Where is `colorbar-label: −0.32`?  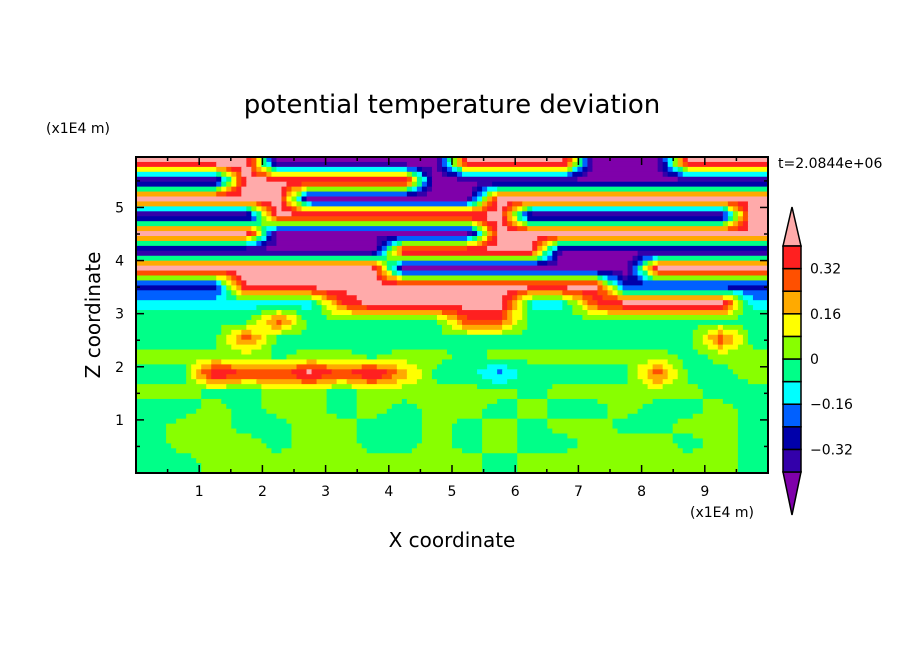
colorbar-label: −0.32 is located at coordinates (831, 450).